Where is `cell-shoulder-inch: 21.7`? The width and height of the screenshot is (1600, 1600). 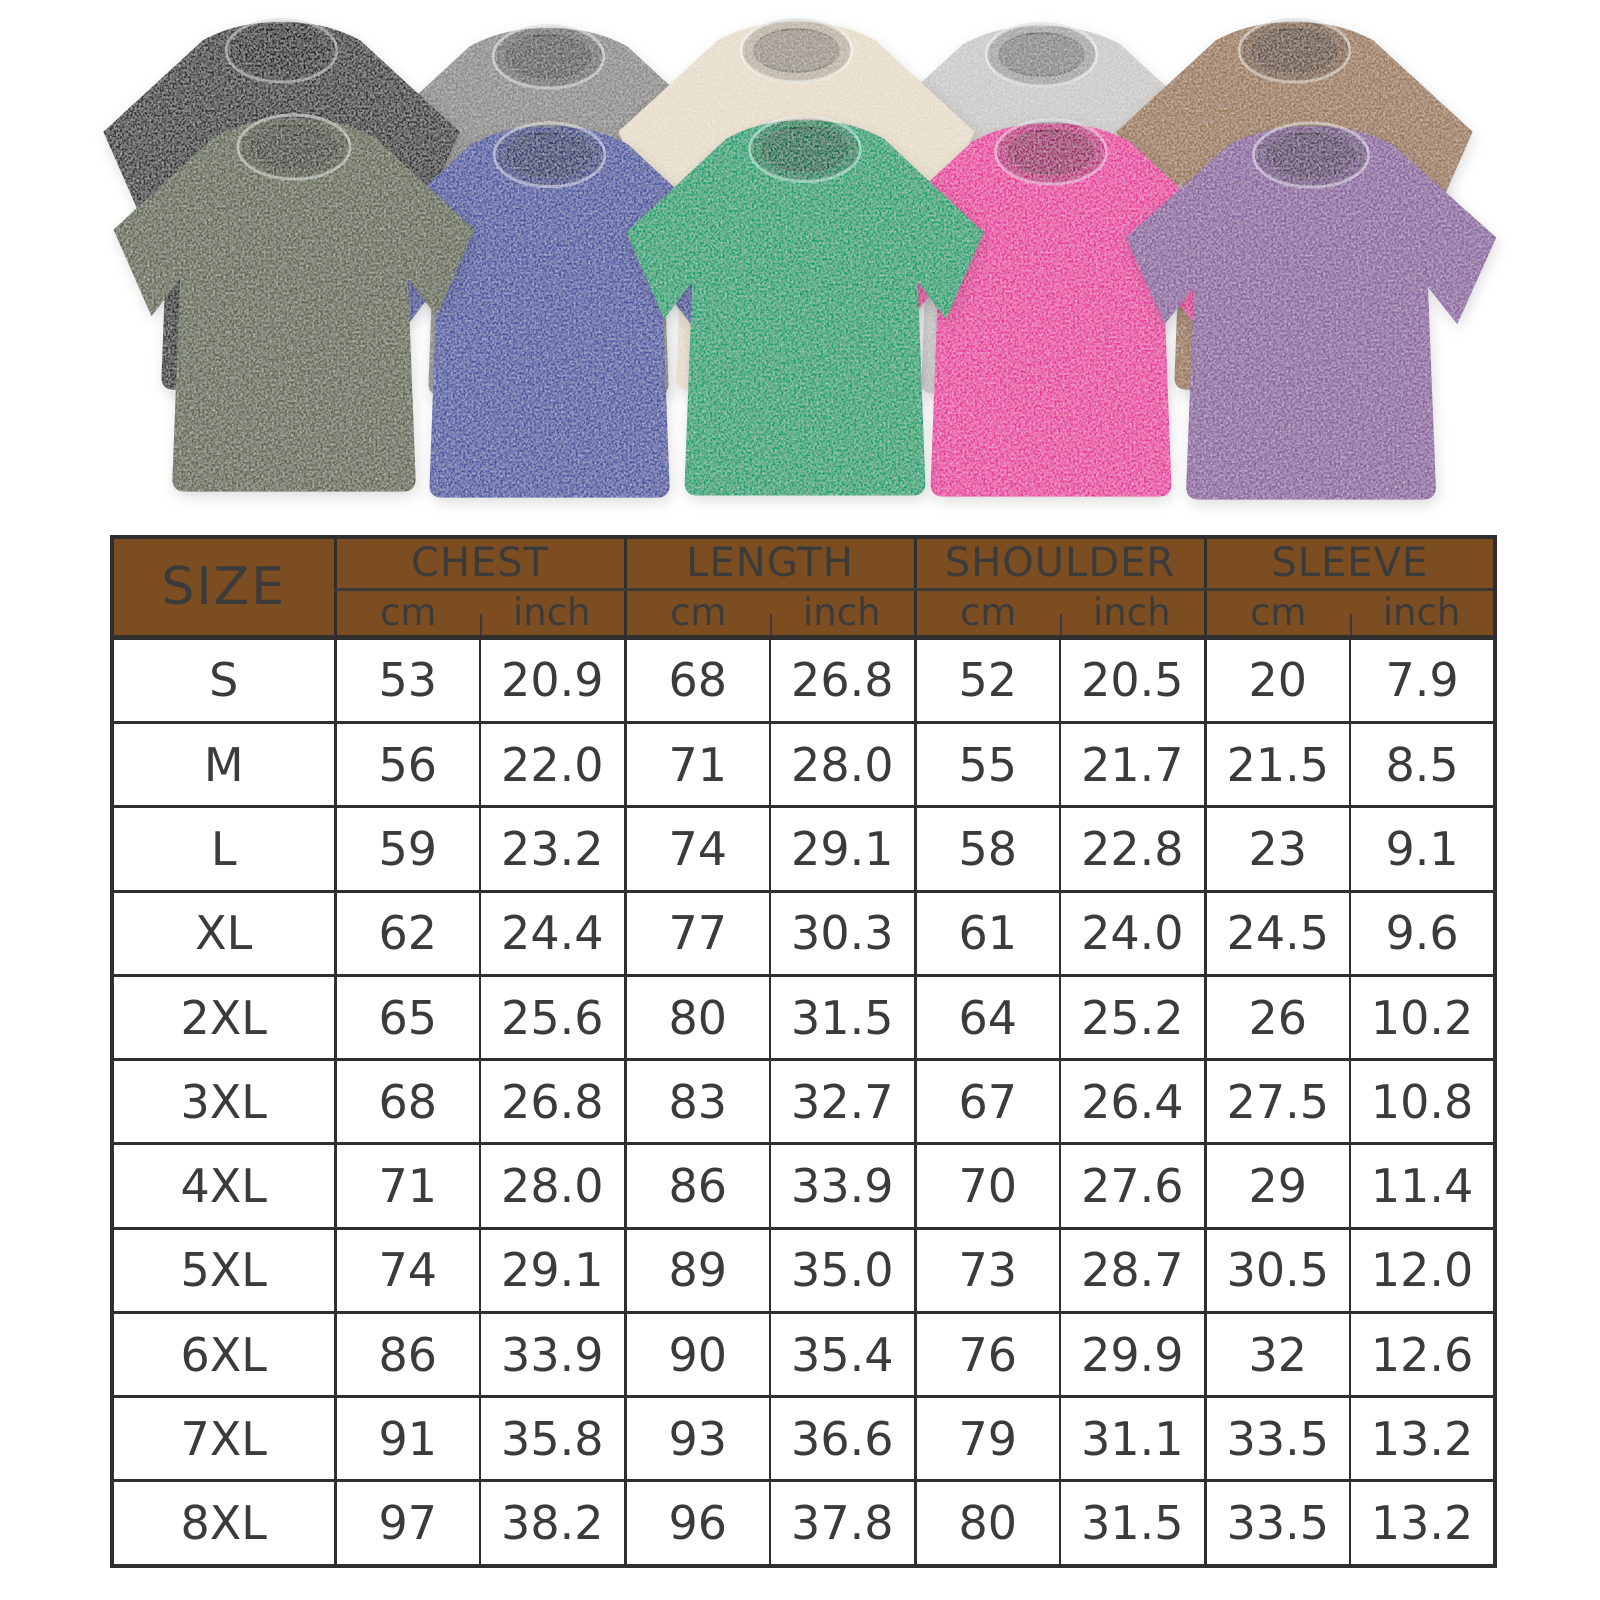 cell-shoulder-inch: 21.7 is located at coordinates (1132, 765).